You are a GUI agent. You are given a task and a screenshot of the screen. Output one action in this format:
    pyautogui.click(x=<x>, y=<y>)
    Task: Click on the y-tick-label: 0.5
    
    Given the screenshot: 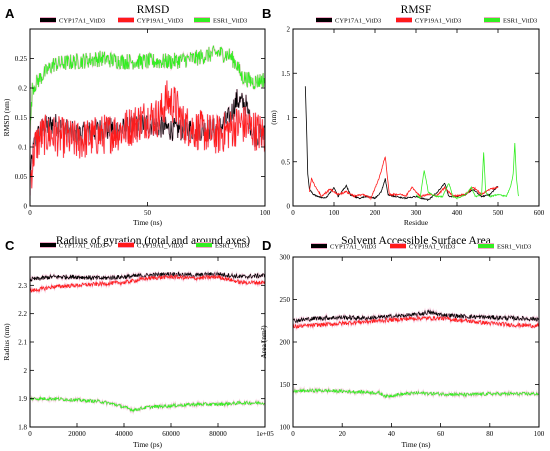 What is the action you would take?
    pyautogui.click(x=285, y=162)
    